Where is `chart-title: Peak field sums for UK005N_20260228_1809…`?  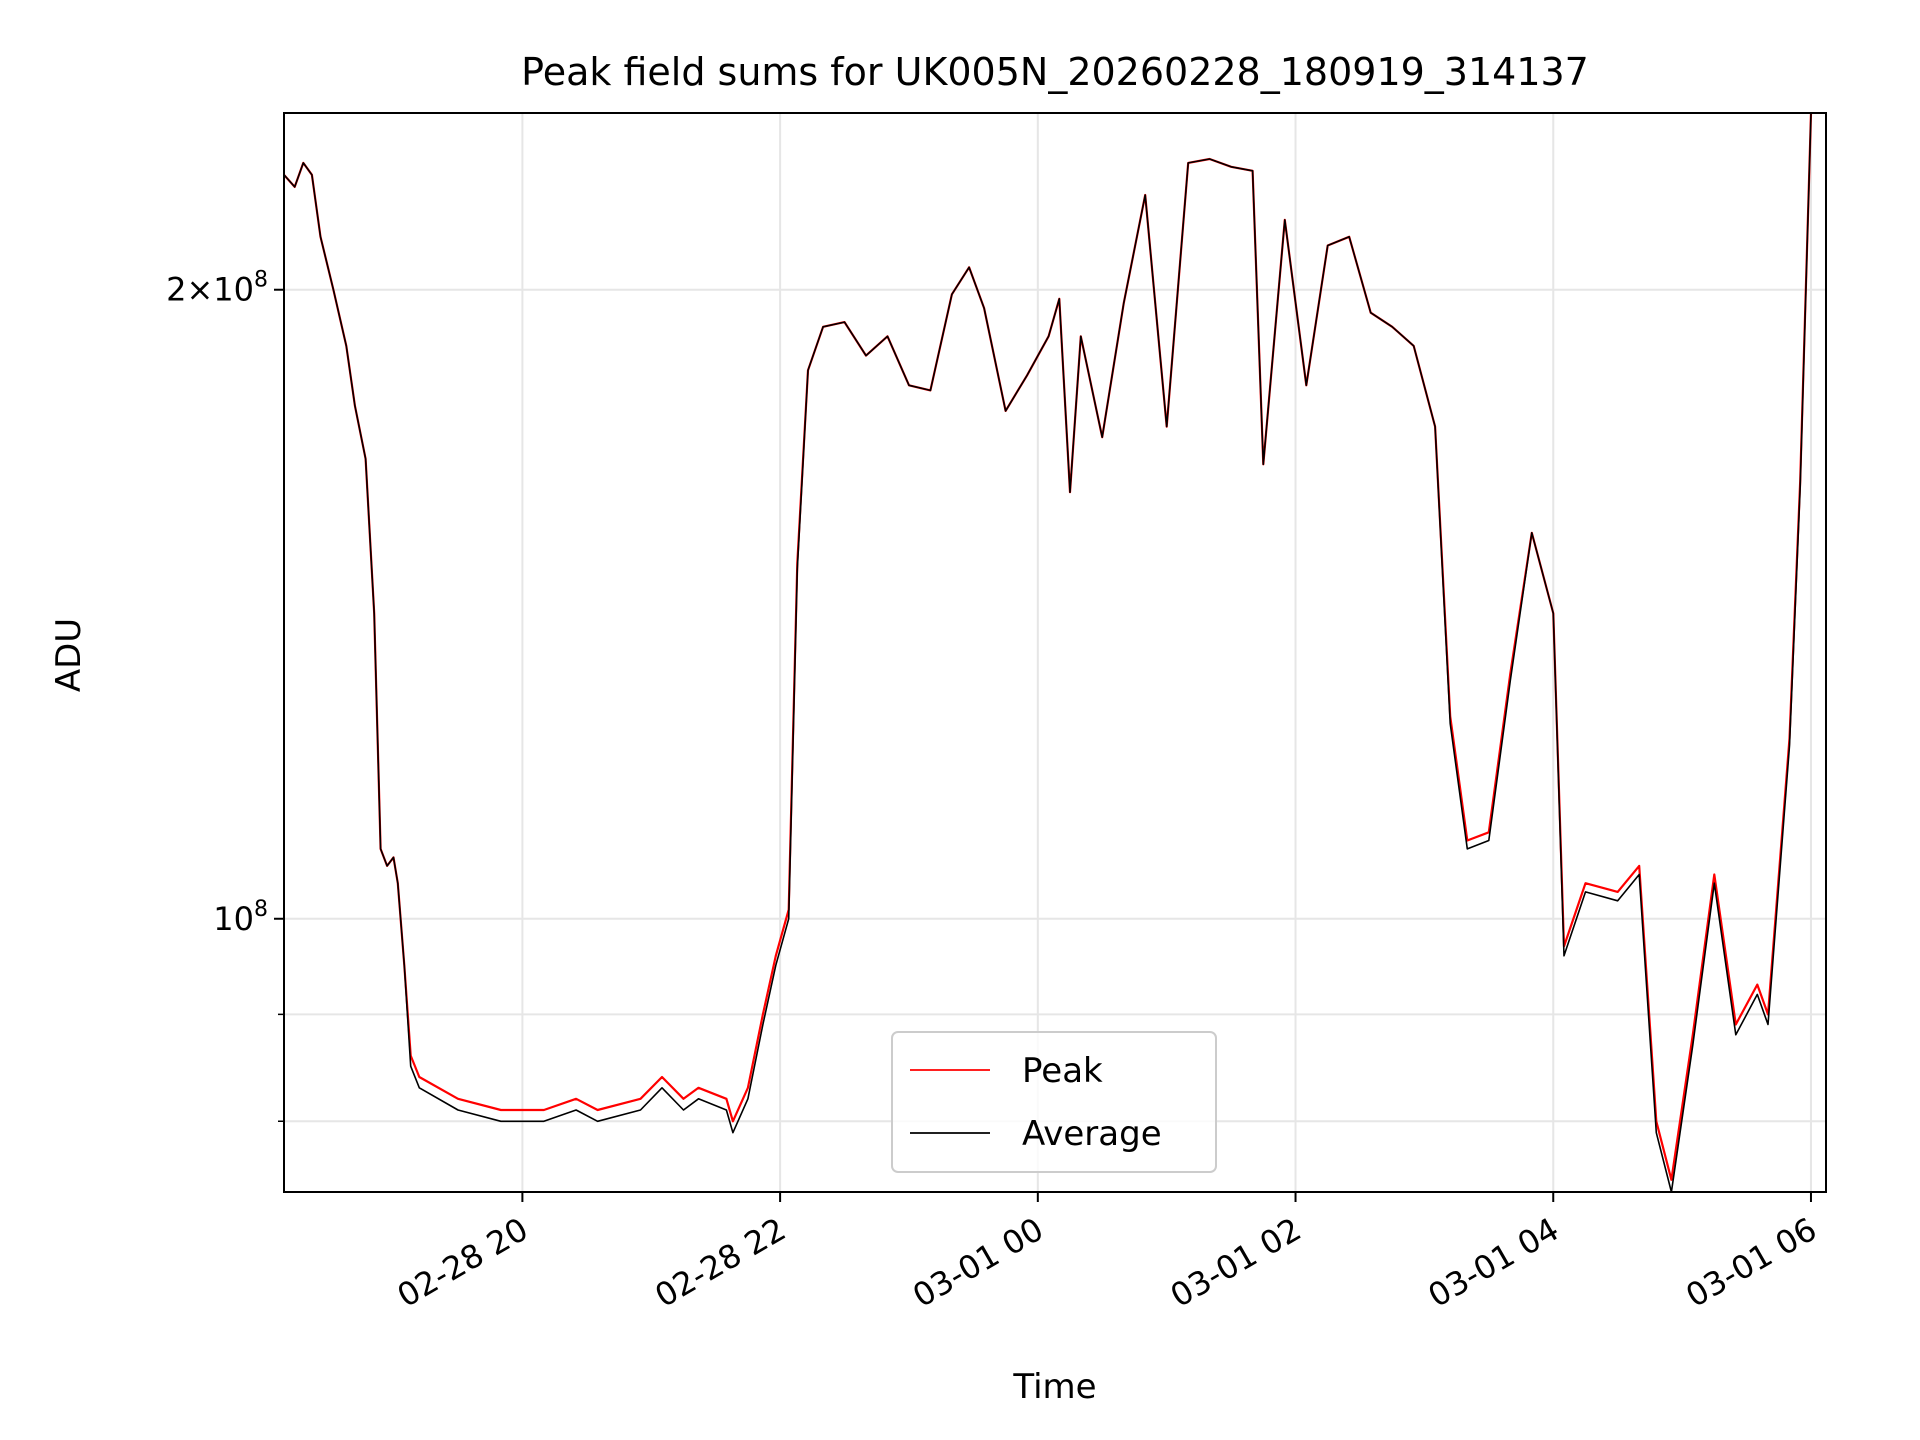
chart-title: Peak field sums for UK005N_20260228_1809… is located at coordinates (1055, 72).